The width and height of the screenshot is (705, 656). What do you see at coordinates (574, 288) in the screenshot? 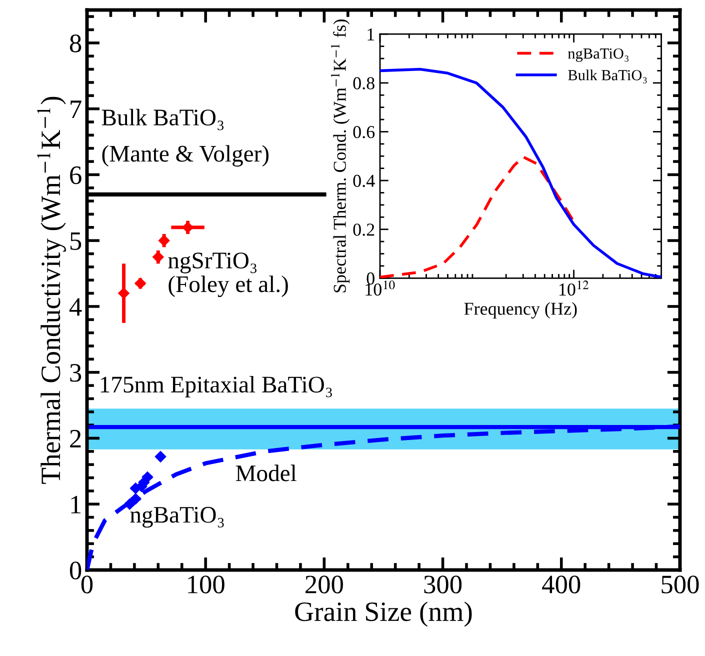
I see `x-tick-label: 10$^{12}$` at bounding box center [574, 288].